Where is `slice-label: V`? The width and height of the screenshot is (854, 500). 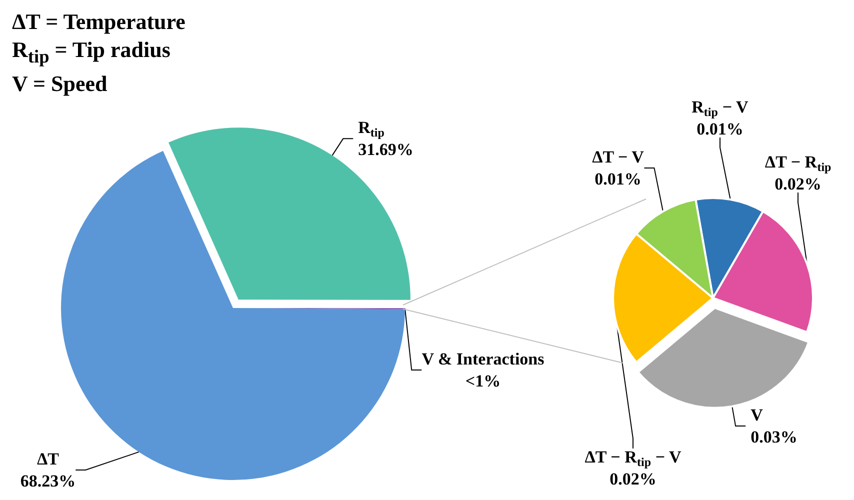 slice-label: V is located at coordinates (757, 415).